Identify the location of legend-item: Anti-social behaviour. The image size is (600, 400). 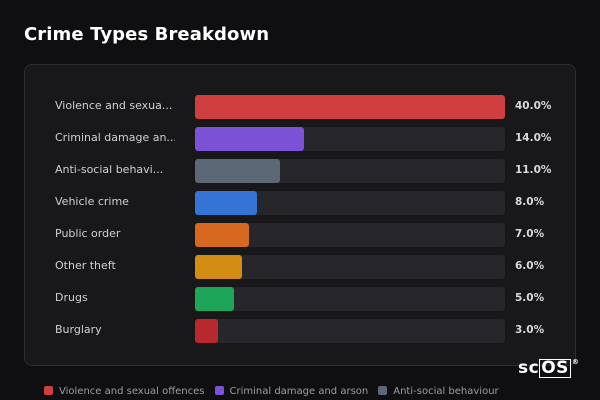
(438, 391).